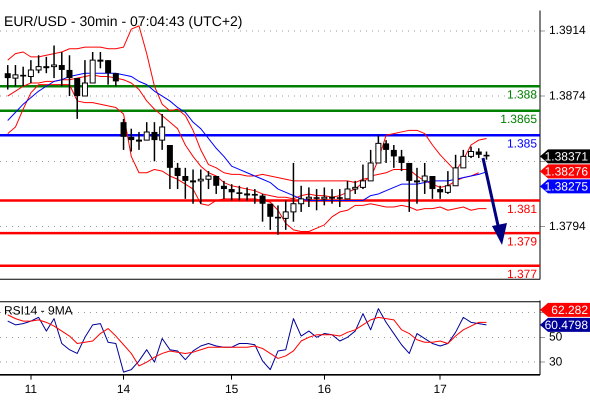 This screenshot has width=590, height=400. Describe the element at coordinates (556, 337) in the screenshot. I see `y-tick-label: 50` at that location.